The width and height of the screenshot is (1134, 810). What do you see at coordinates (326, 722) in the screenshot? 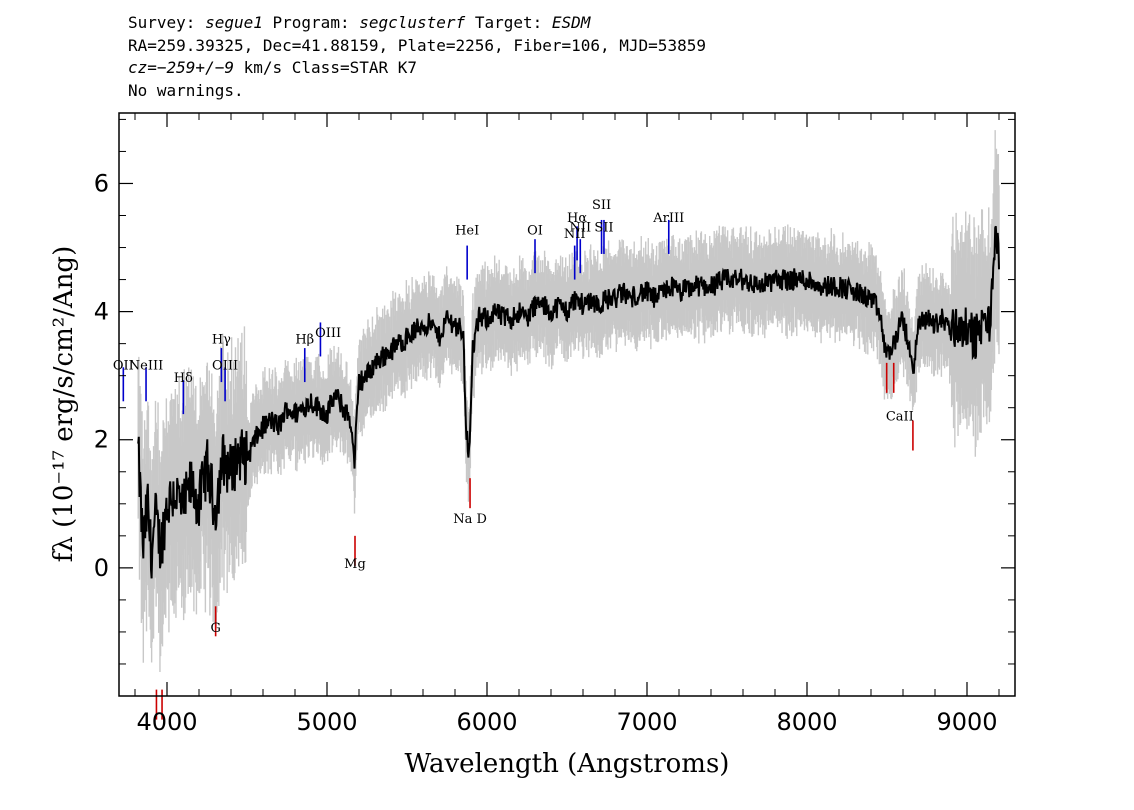
I see `x-tick-label: 5000` at bounding box center [326, 722].